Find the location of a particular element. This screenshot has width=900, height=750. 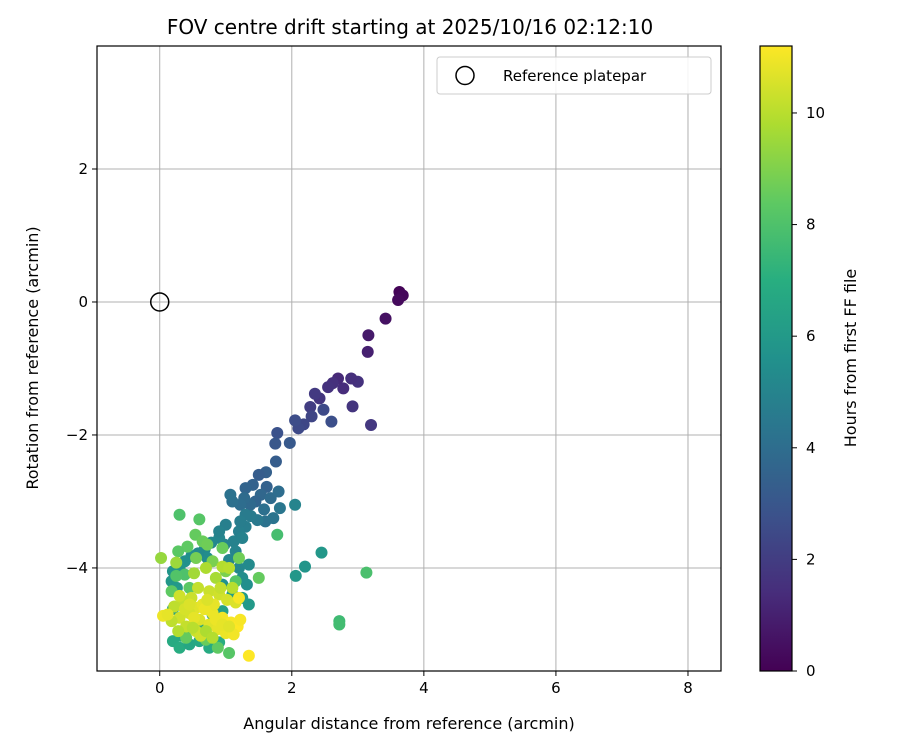

colorbar-tick-label: 6 is located at coordinates (811, 336).